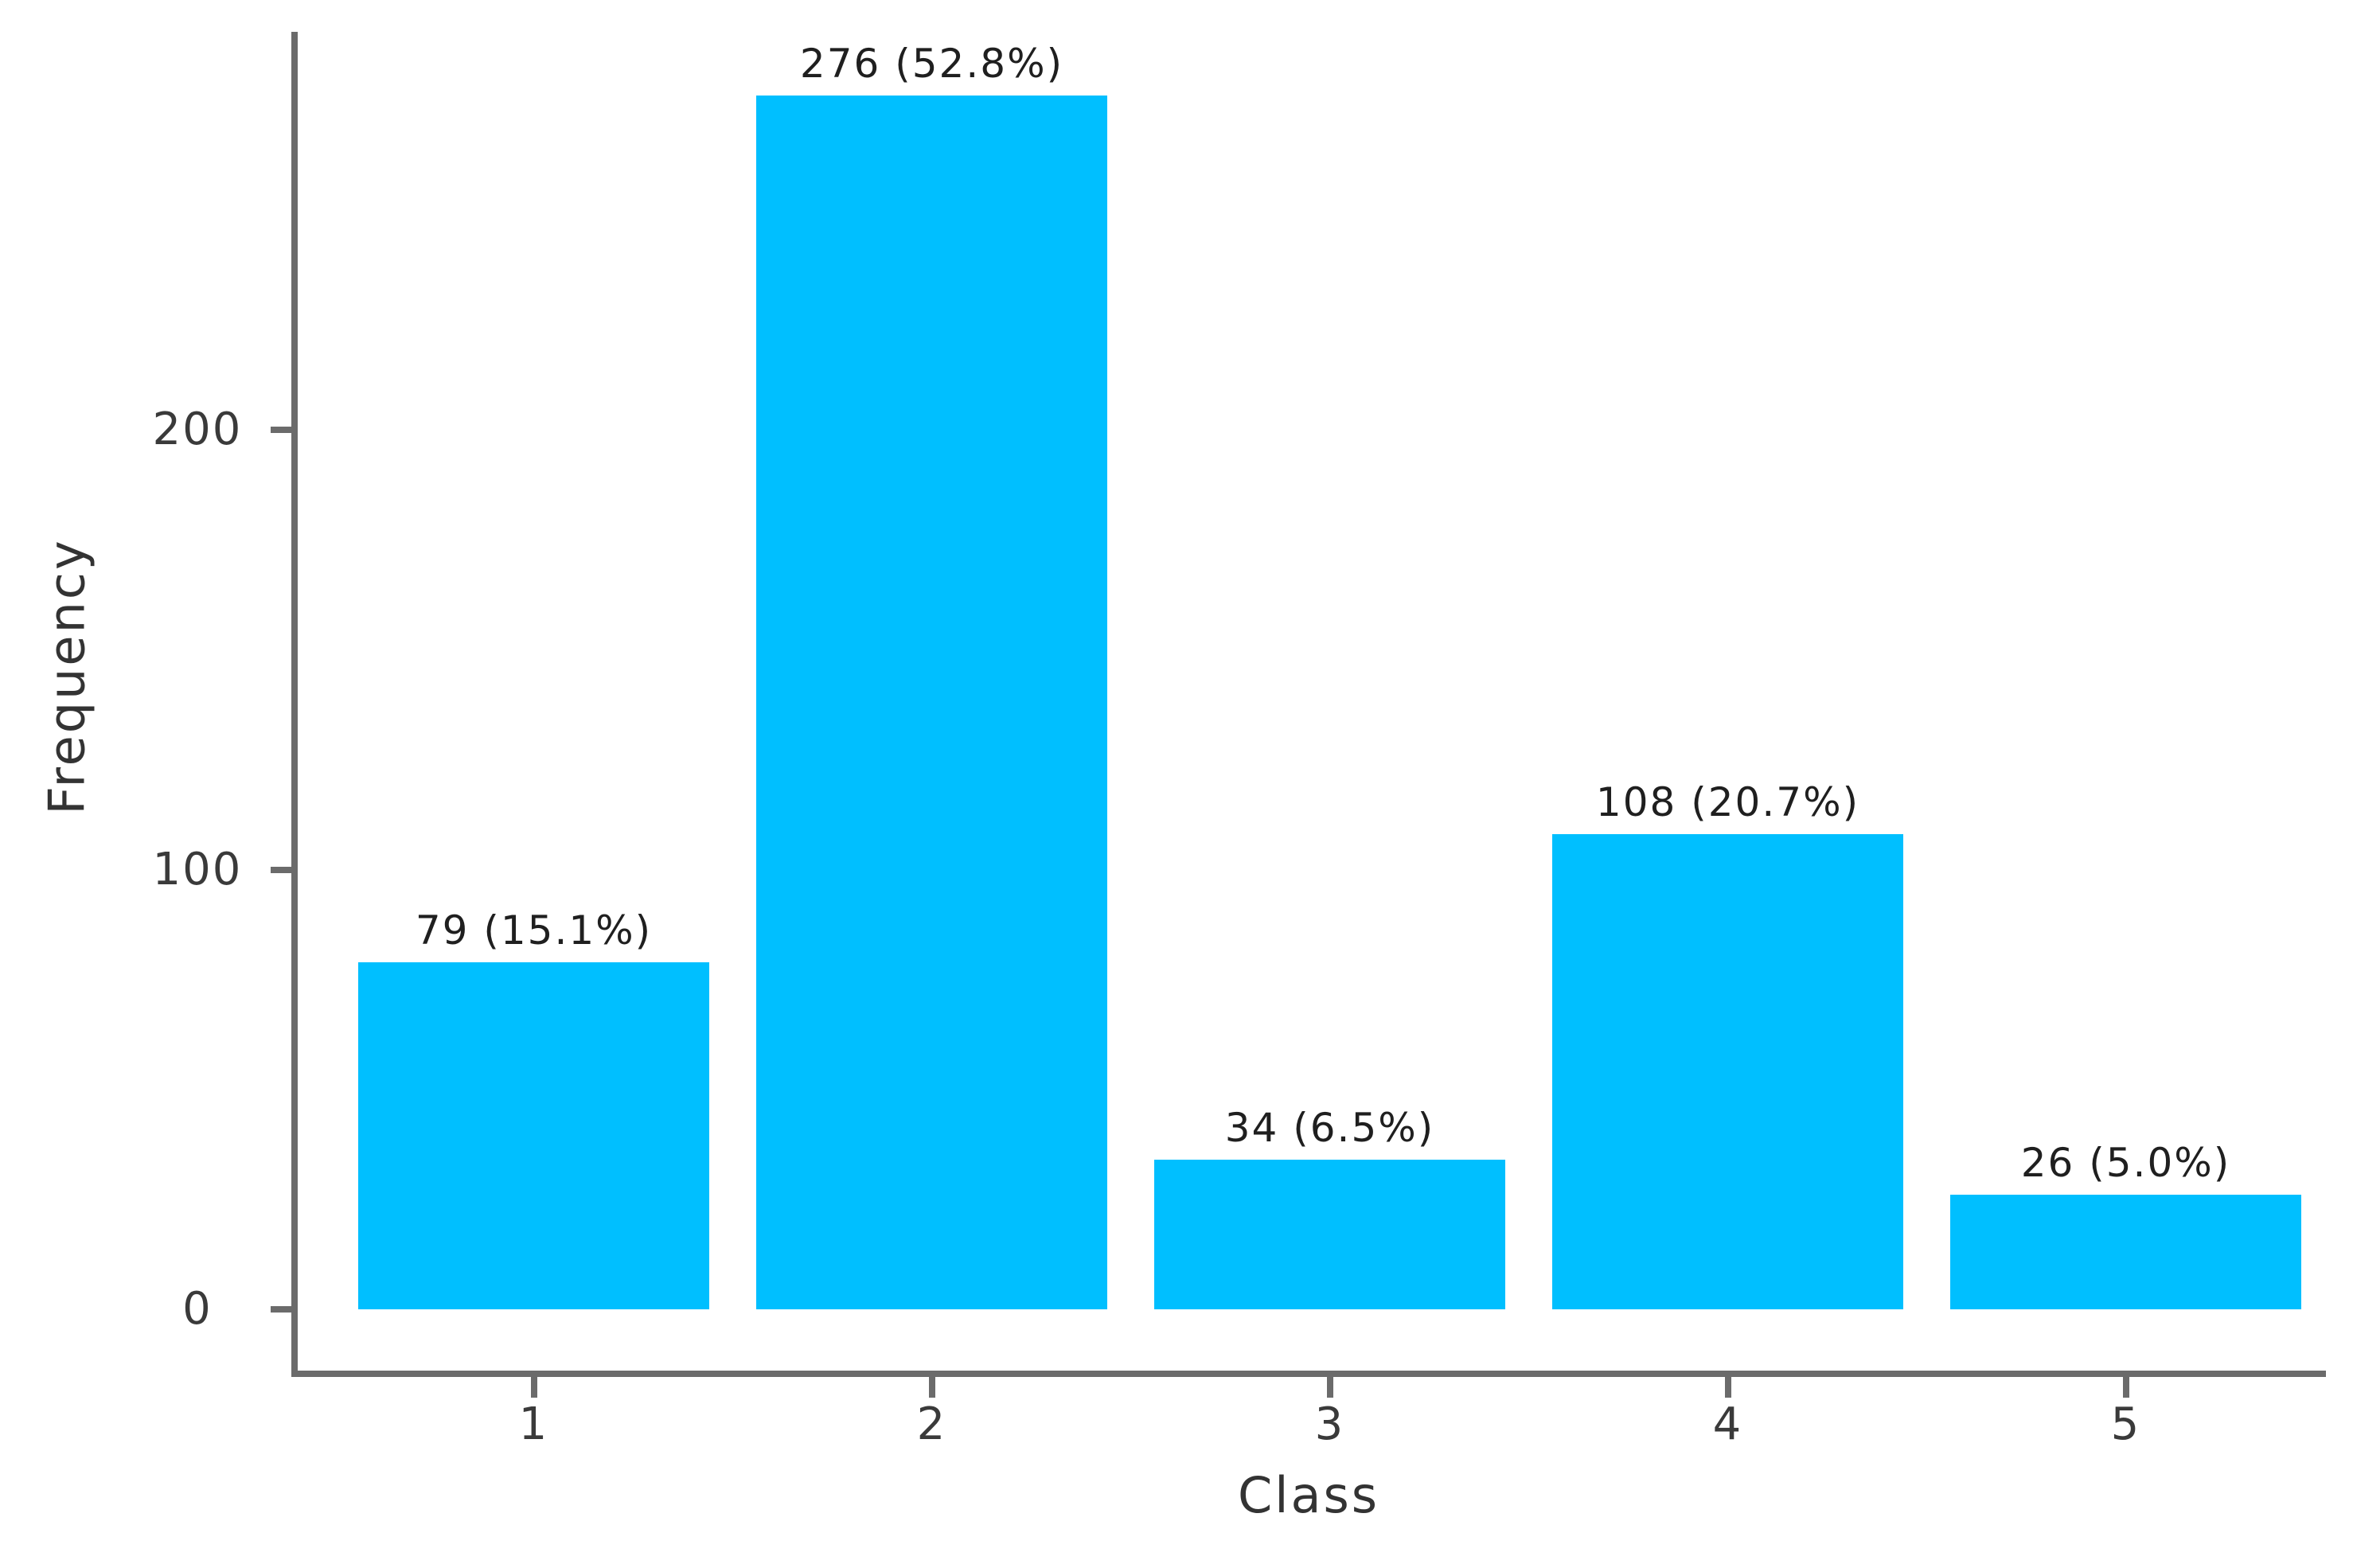 The image size is (2353, 1568). I want to click on bar-value-label: 34 (6.5%), so click(1329, 1129).